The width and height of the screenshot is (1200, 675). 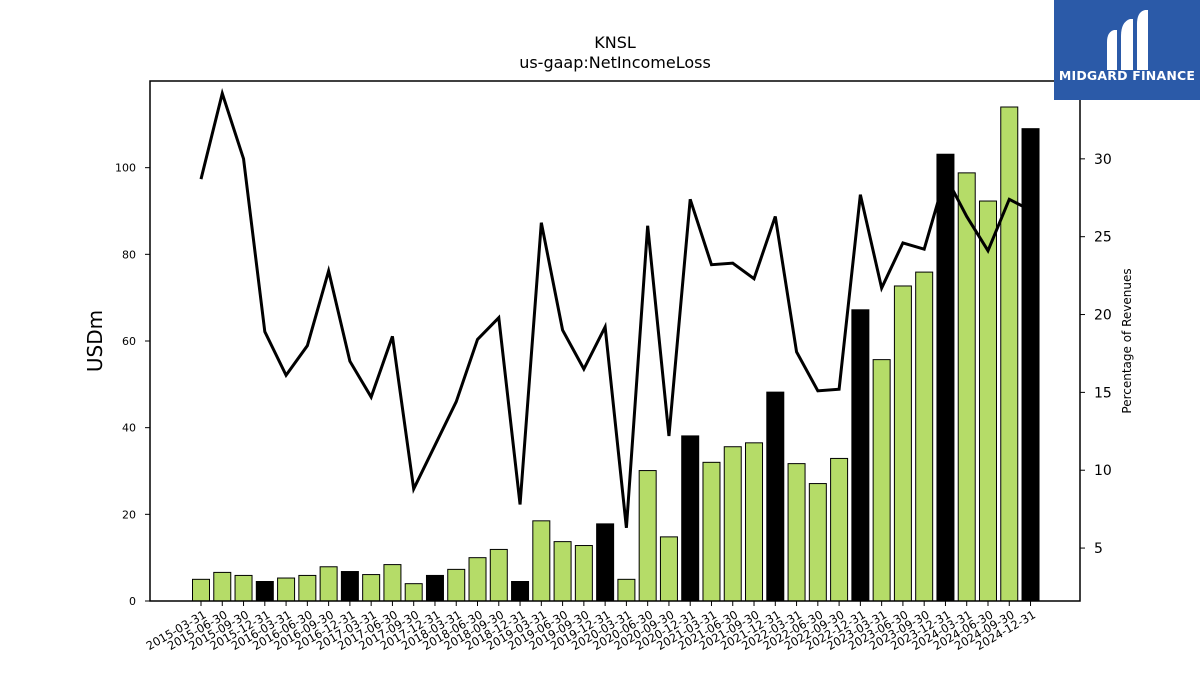 I want to click on y2-tick-label: 5, so click(x=1098, y=549).